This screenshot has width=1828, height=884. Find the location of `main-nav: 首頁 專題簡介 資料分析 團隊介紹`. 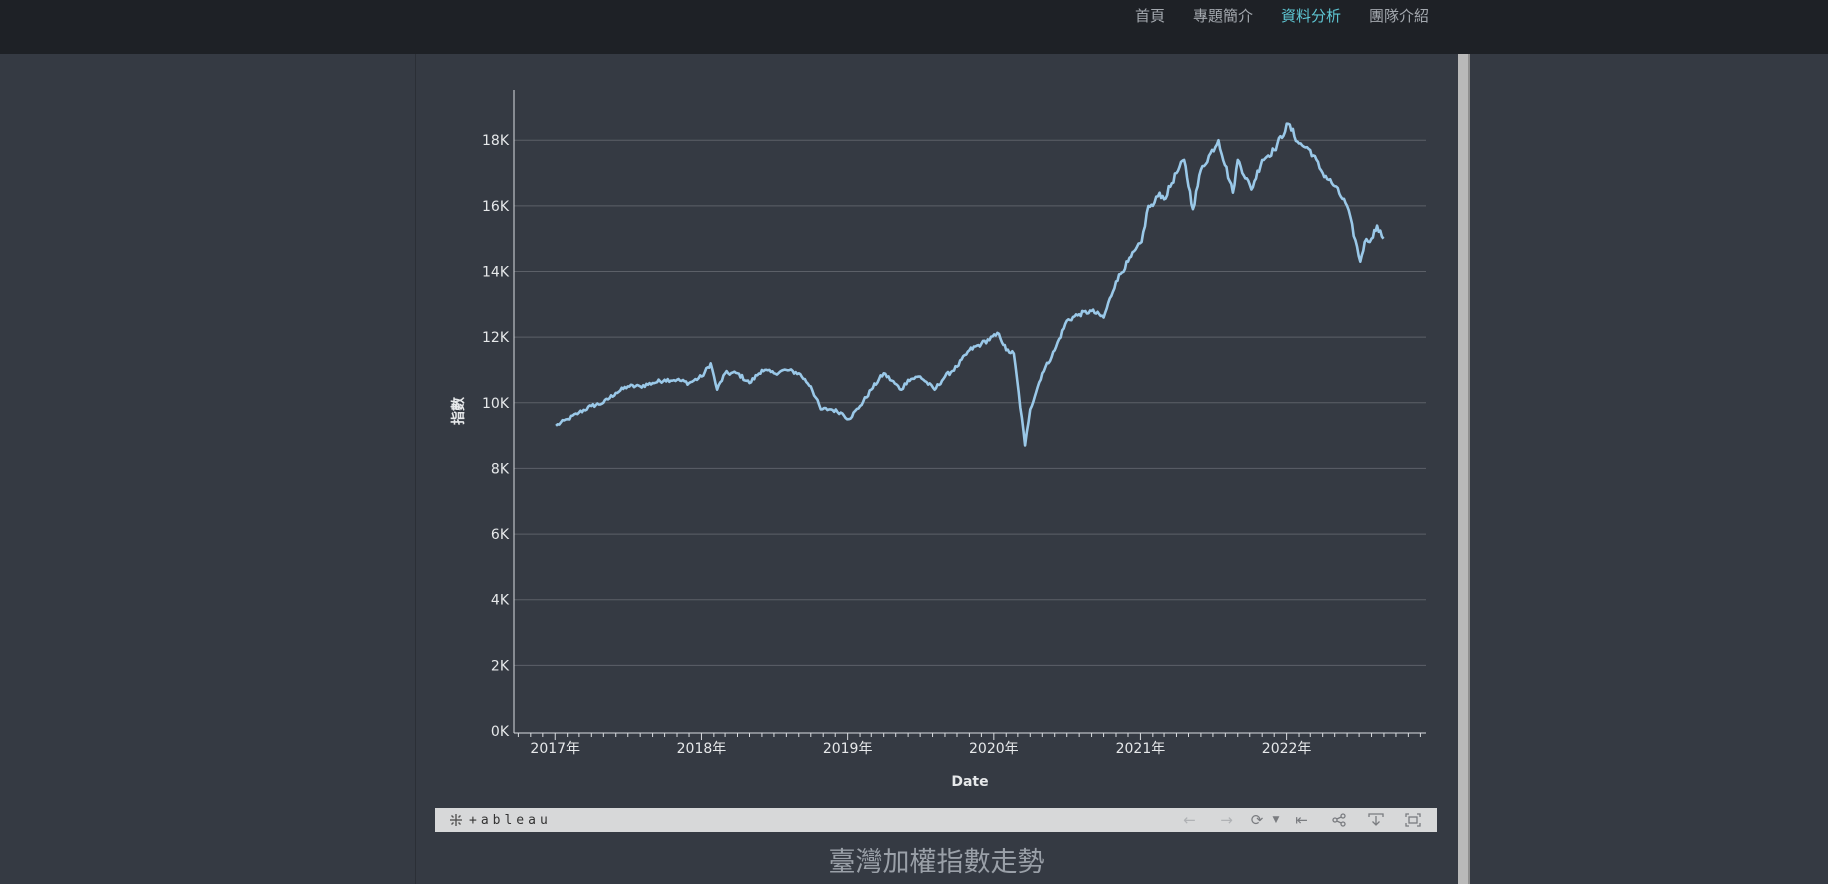

main-nav: 首頁 專題簡介 資料分析 團隊介紹 is located at coordinates (1282, 16).